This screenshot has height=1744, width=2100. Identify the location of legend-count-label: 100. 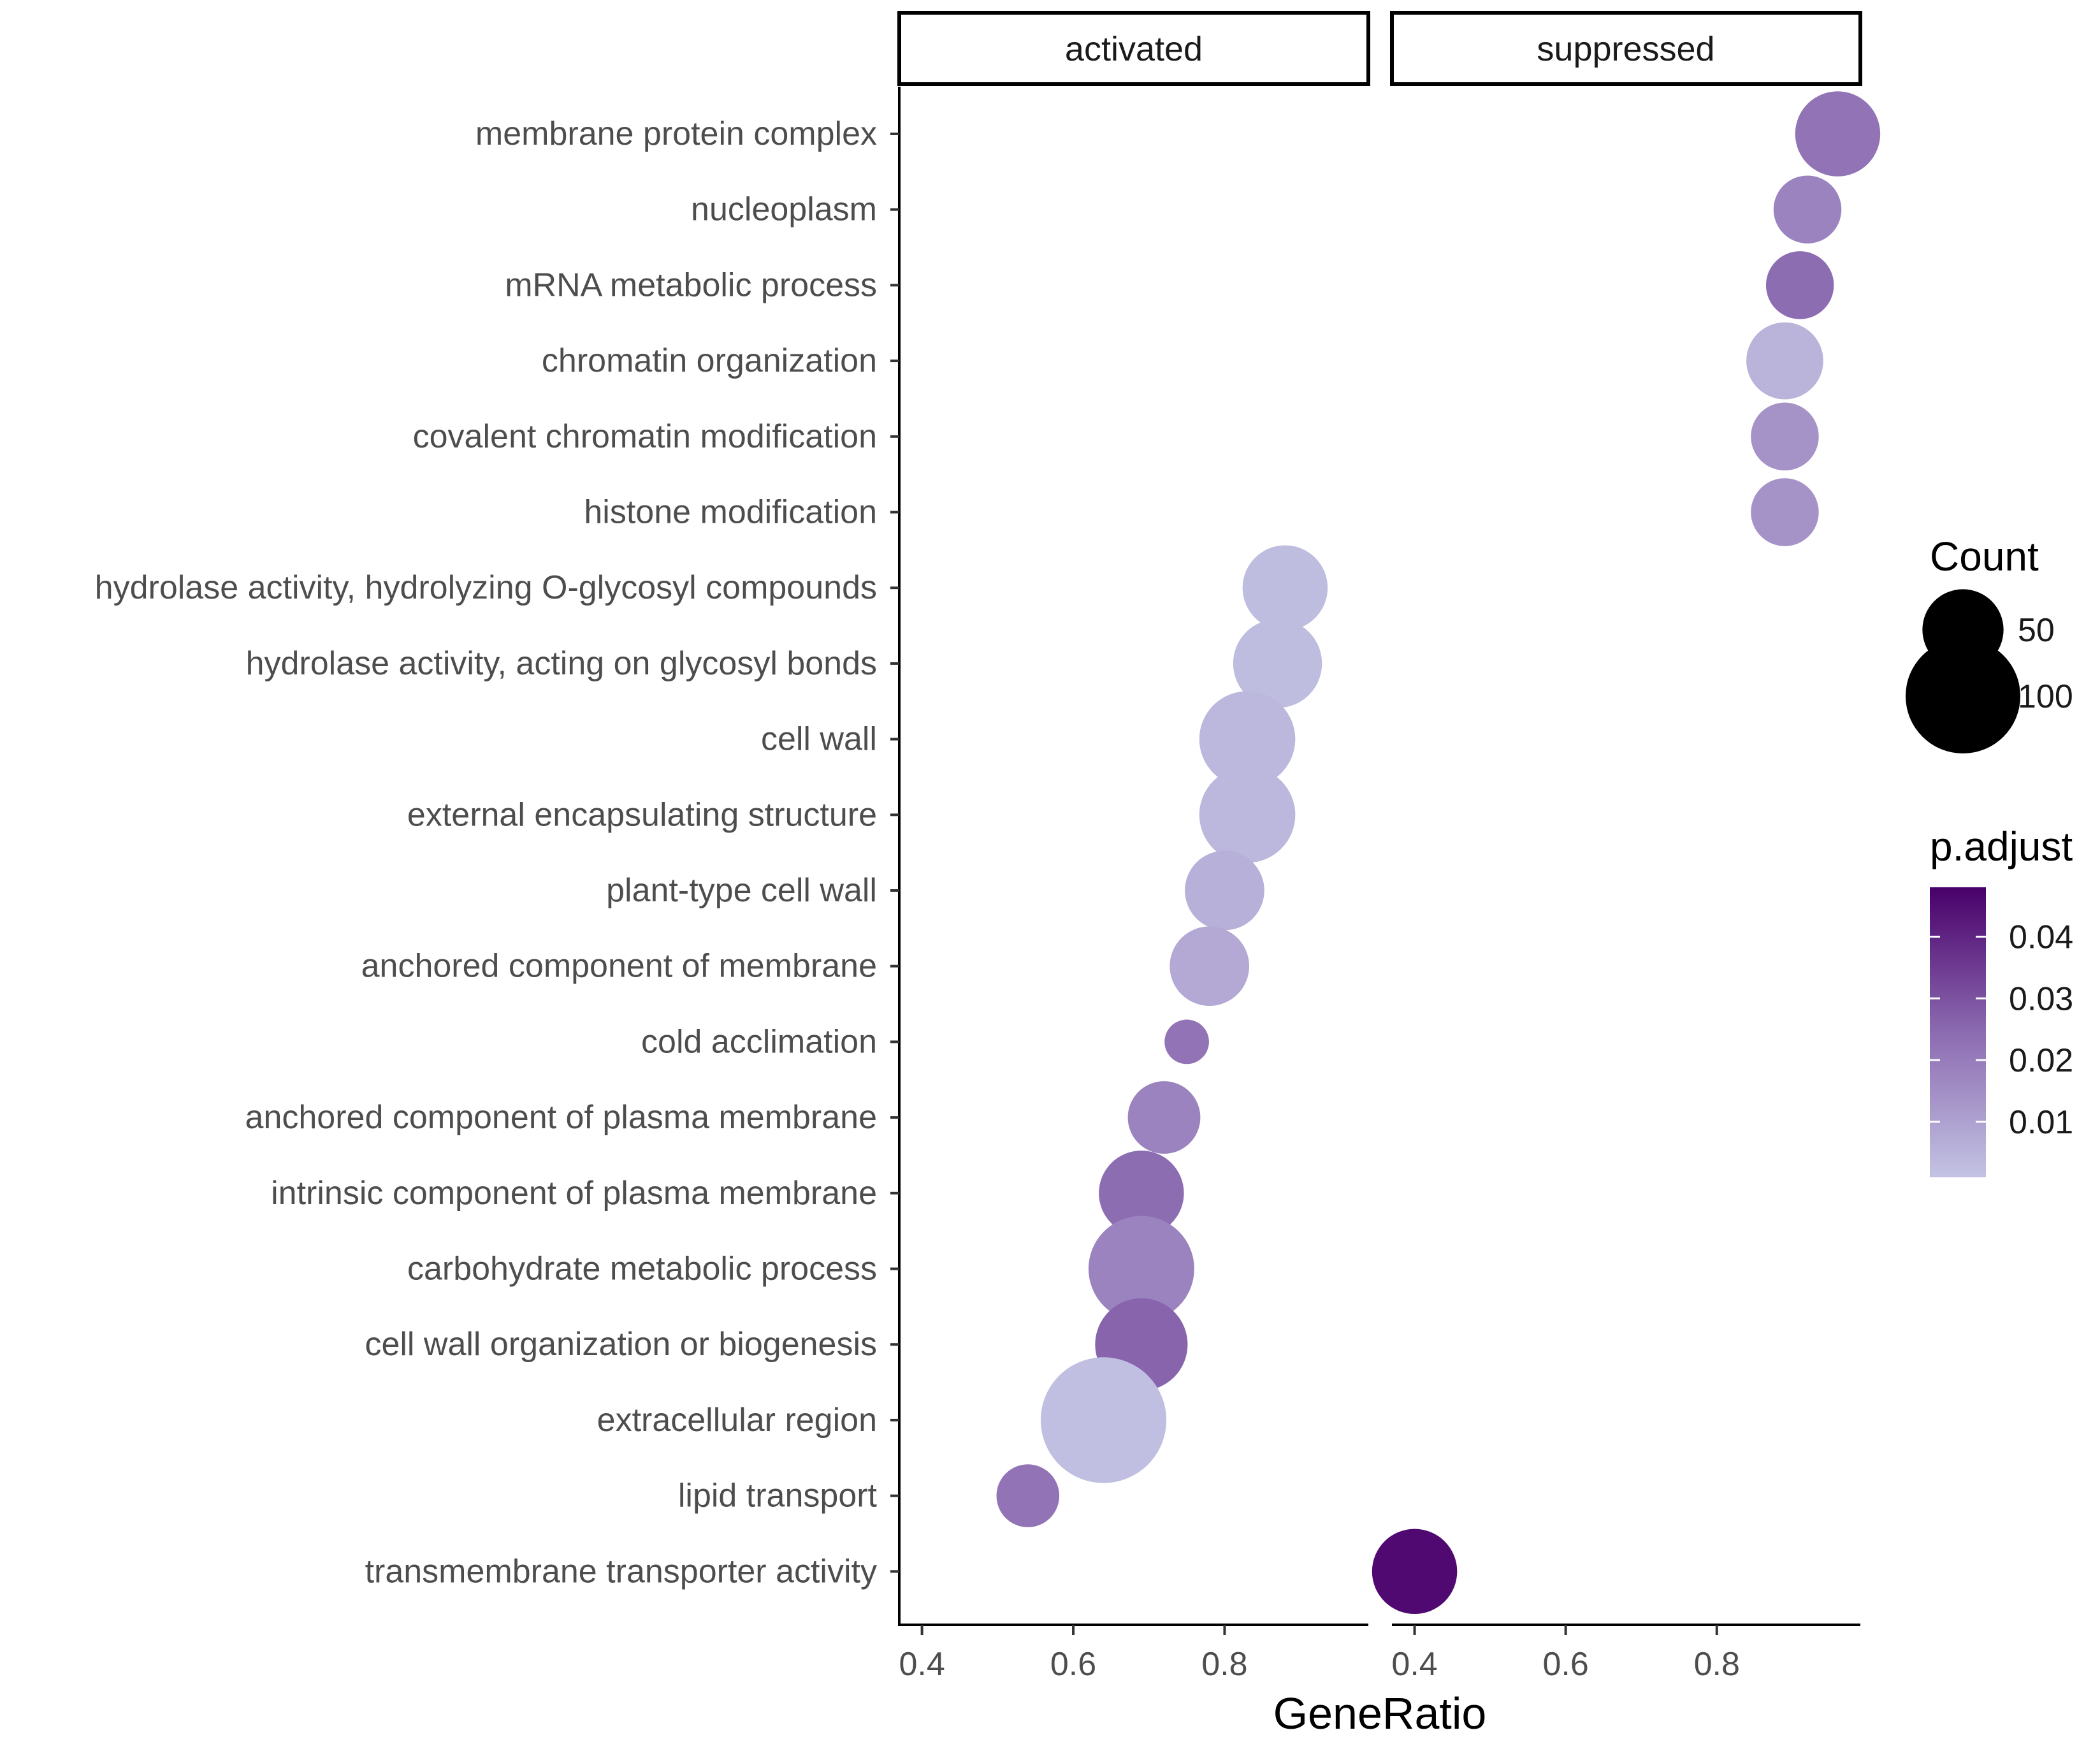
(2045, 696).